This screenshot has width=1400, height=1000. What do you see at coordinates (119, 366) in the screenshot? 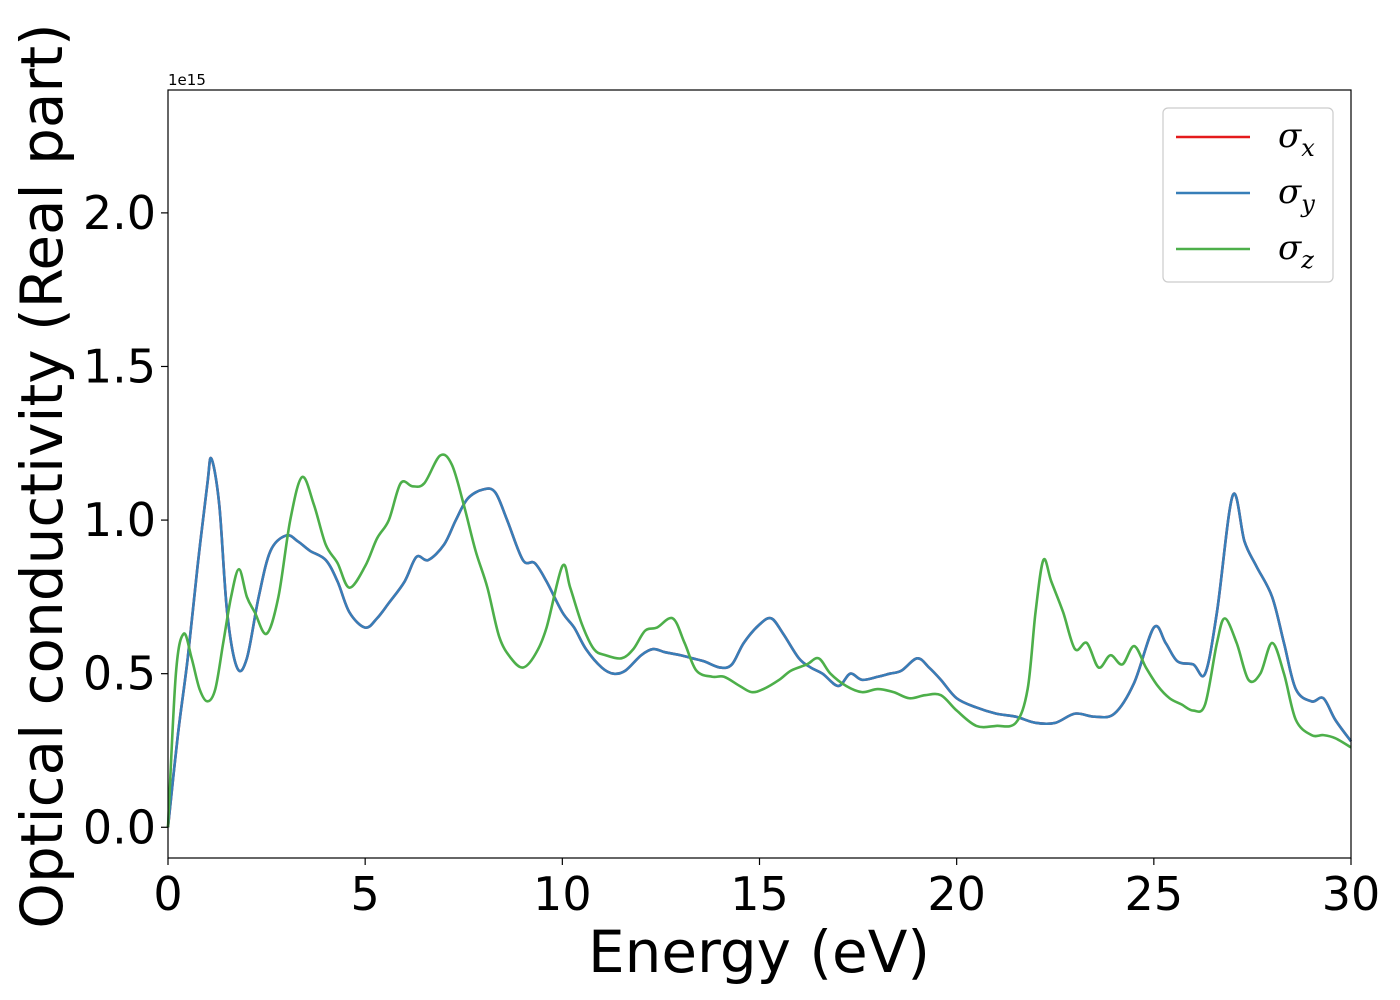
I see `y-tick-label: 1.5` at bounding box center [119, 366].